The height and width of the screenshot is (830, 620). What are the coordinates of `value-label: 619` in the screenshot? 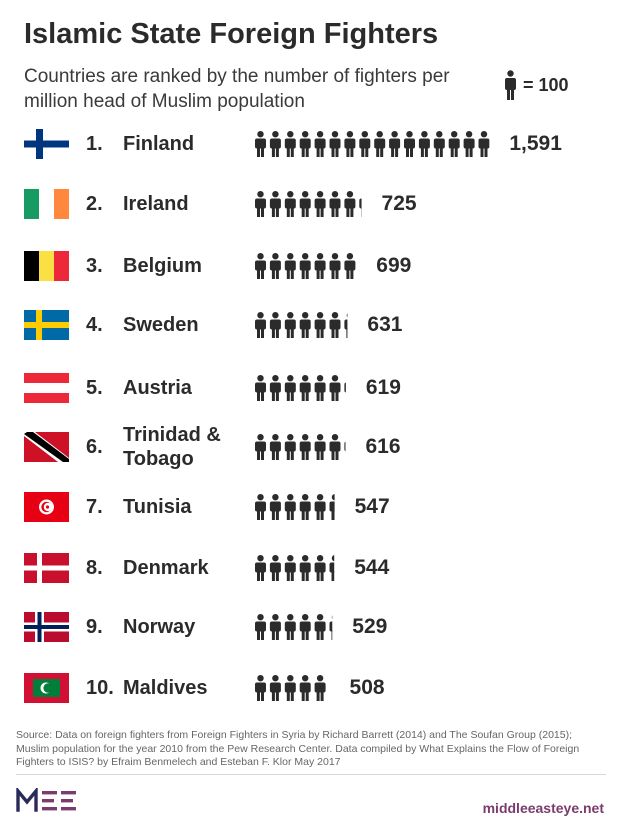 It's located at (383, 387).